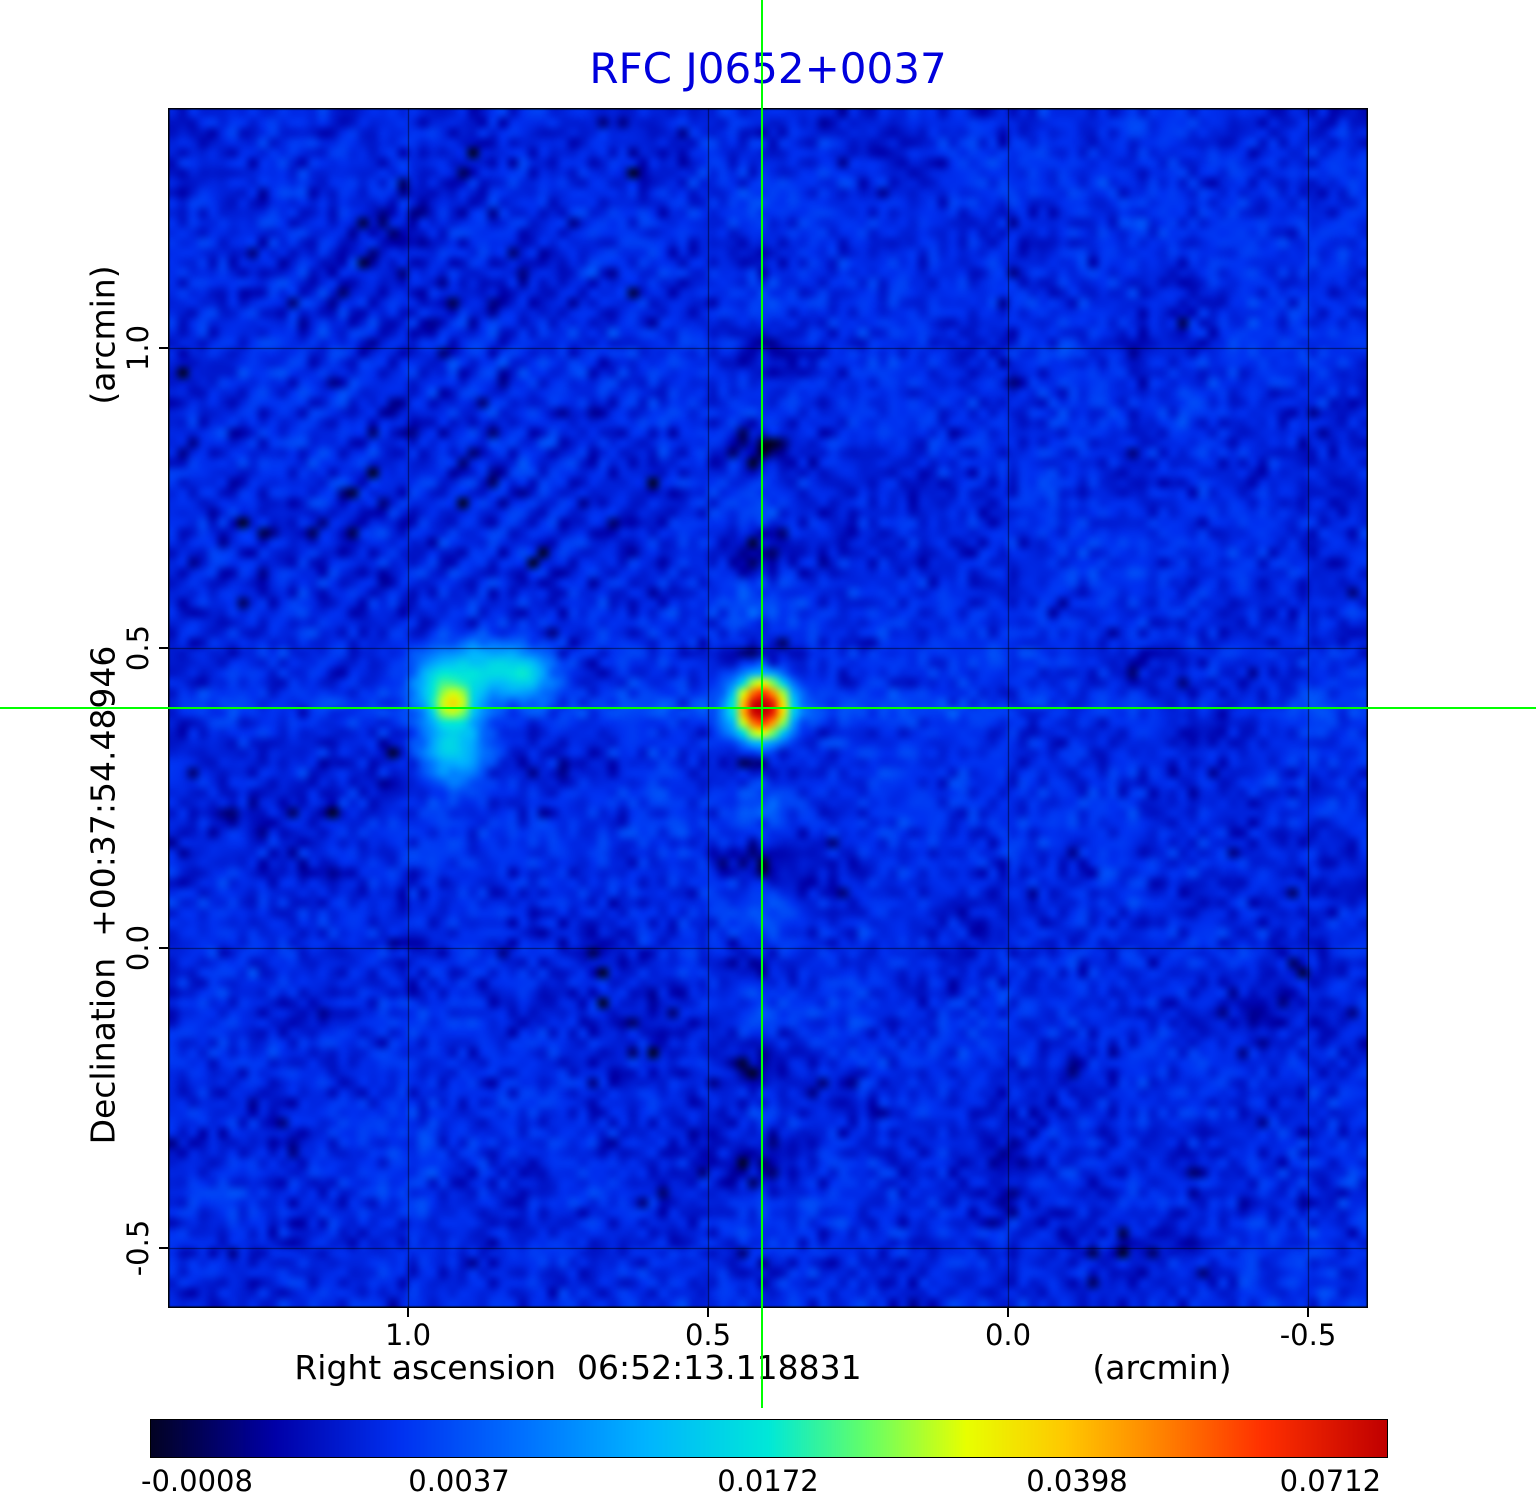 The image size is (1536, 1511). I want to click on colorbar-tick-label: 0.0172, so click(768, 1481).